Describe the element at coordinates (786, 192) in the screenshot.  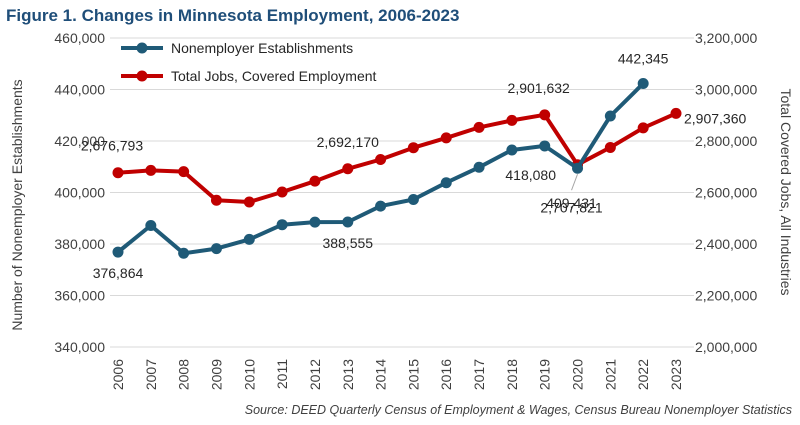
I see `right-axis-label: Total Covered Jobs, All Industries` at that location.